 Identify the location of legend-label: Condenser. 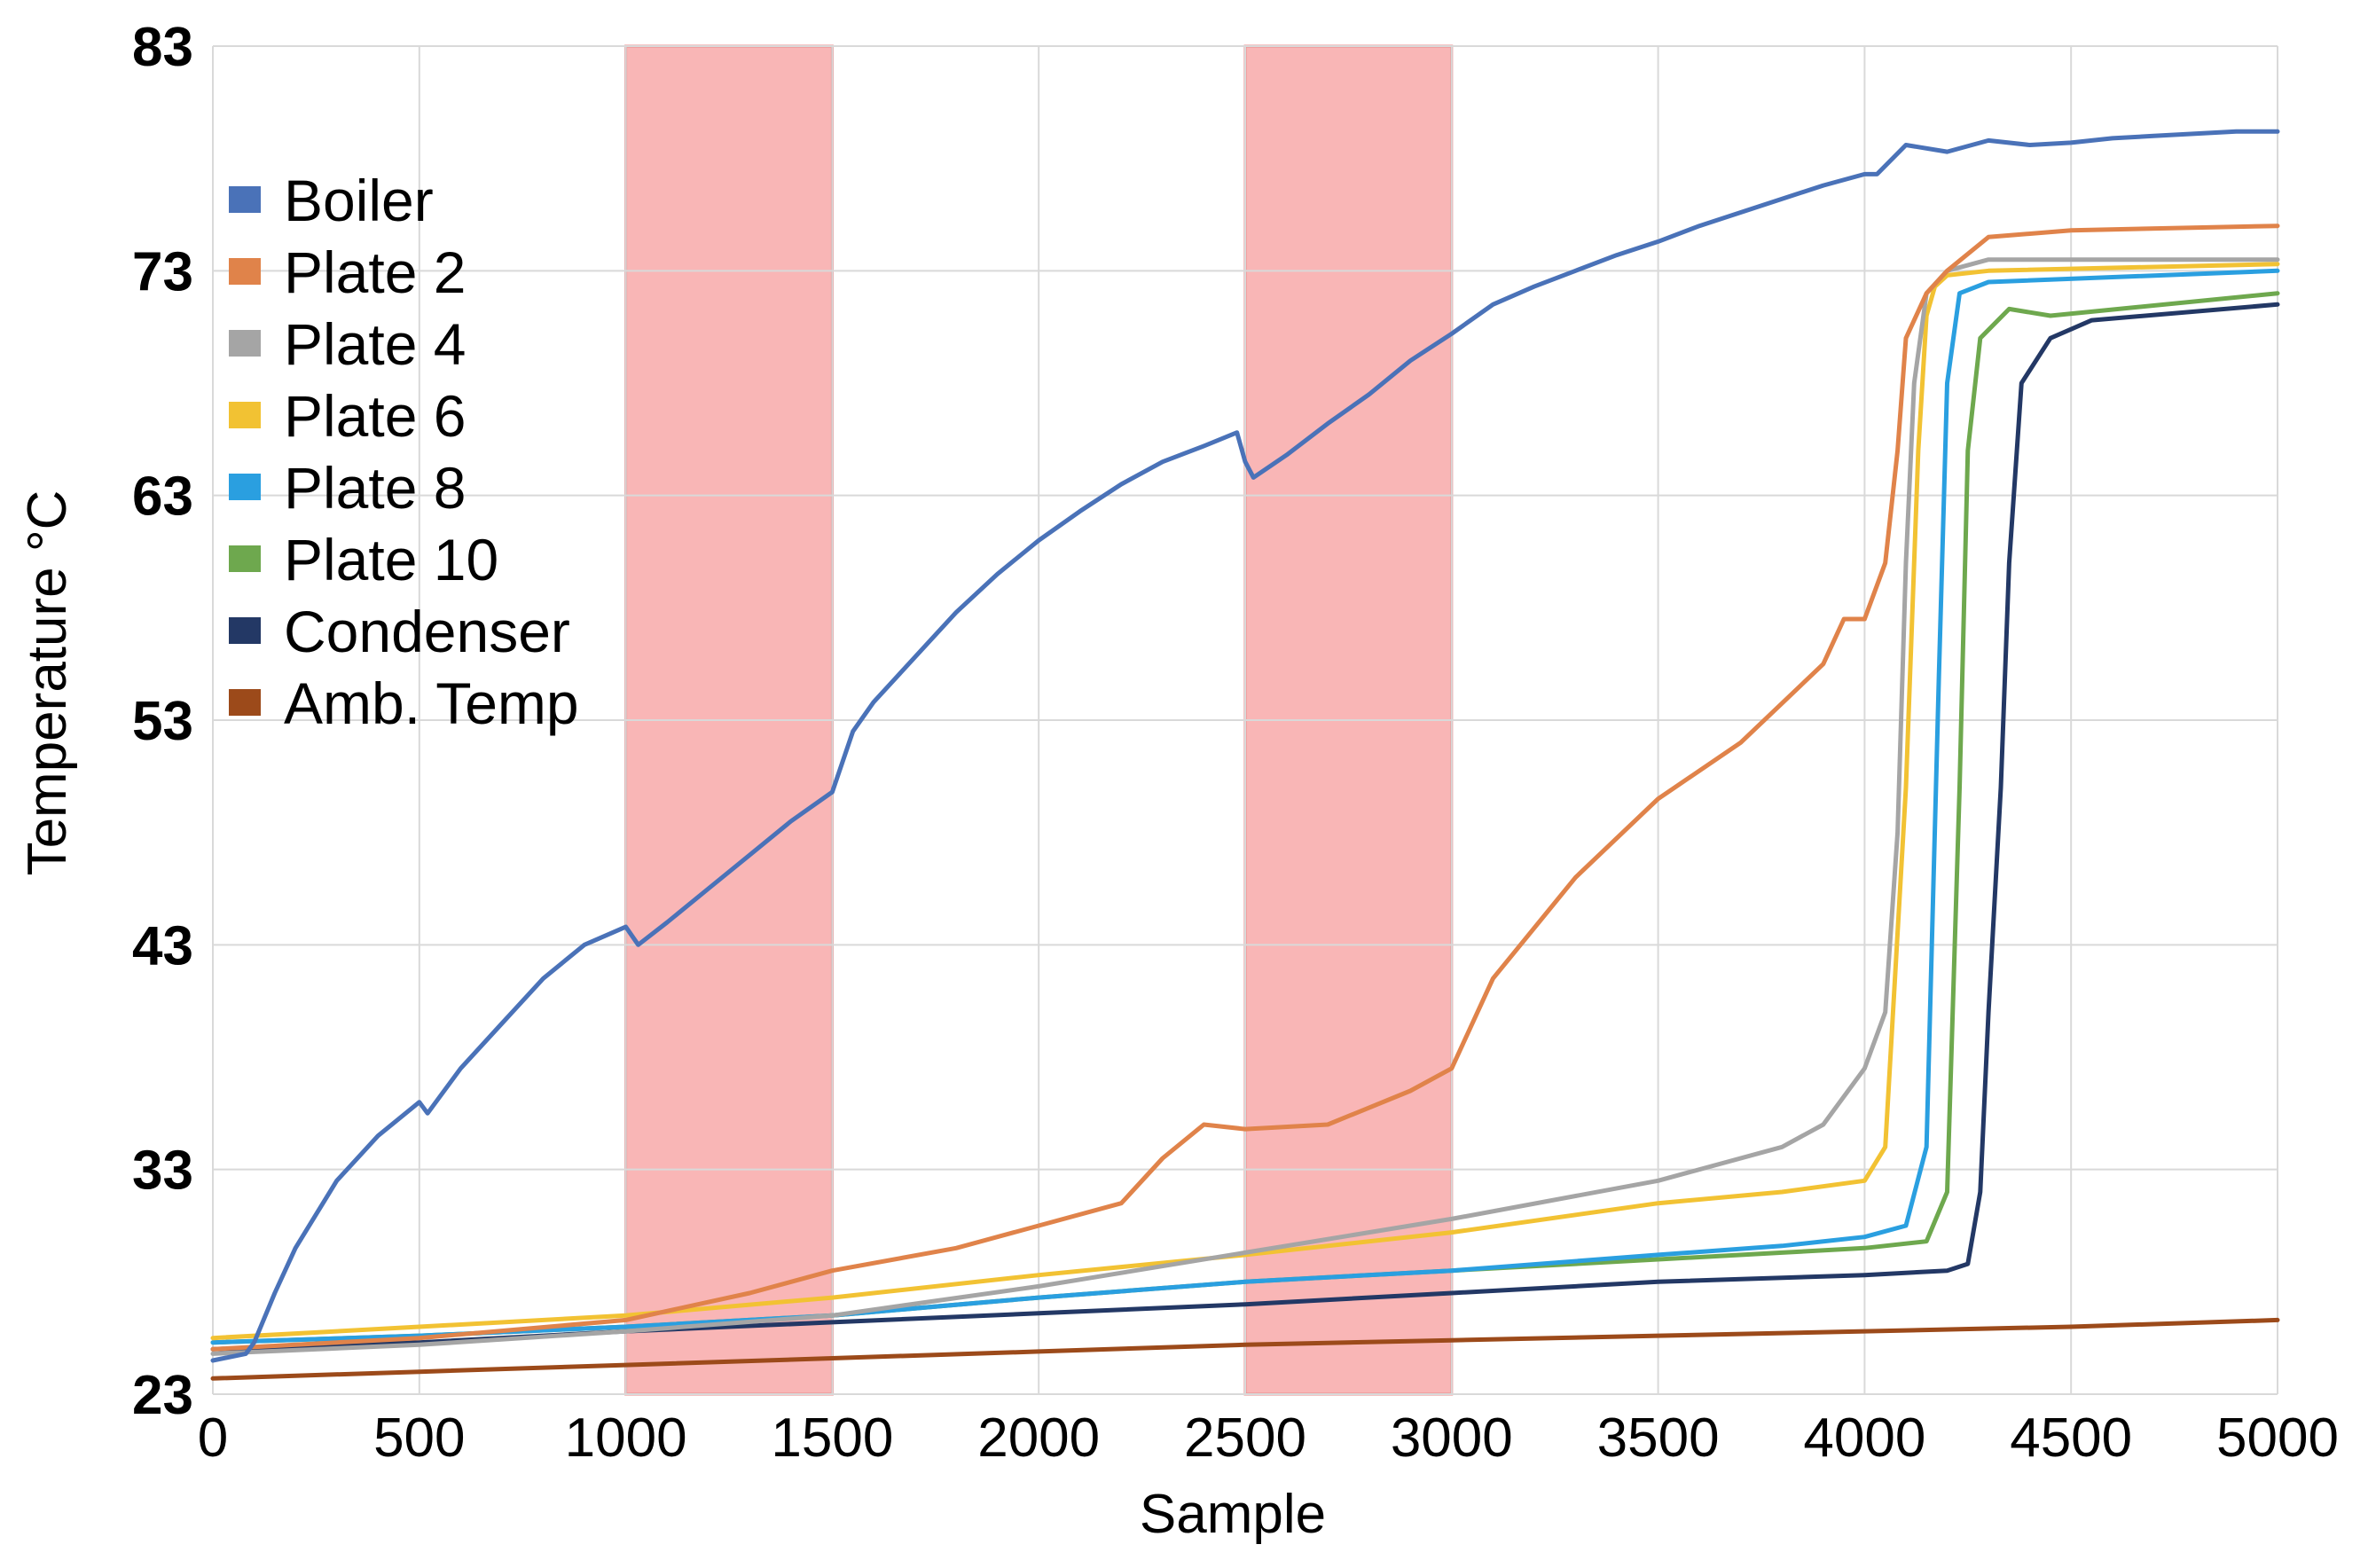
(427, 631).